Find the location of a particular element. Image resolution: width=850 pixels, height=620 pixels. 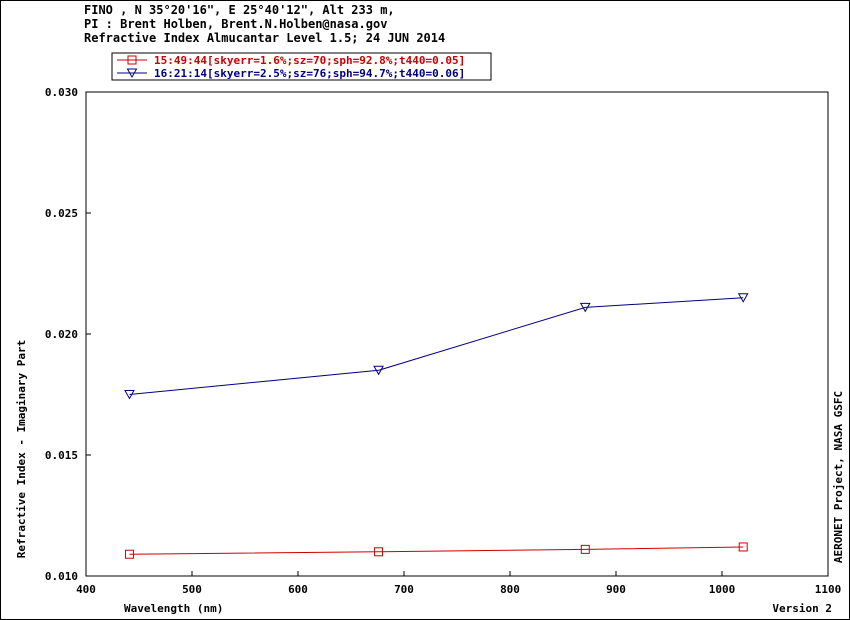

x-axis-label: Wavelength (nm) is located at coordinates (173, 608).